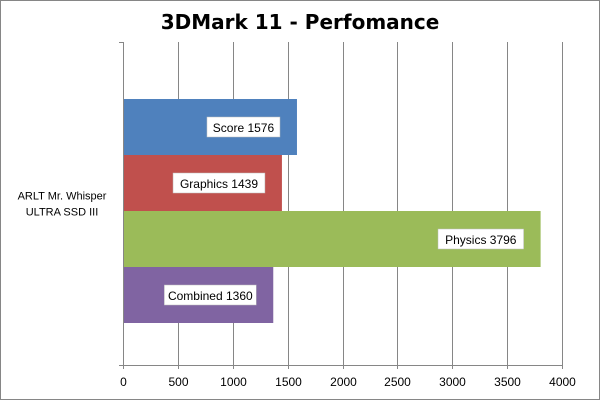  I want to click on chart-title: 3DMark 11 - Perfomance, so click(300, 22).